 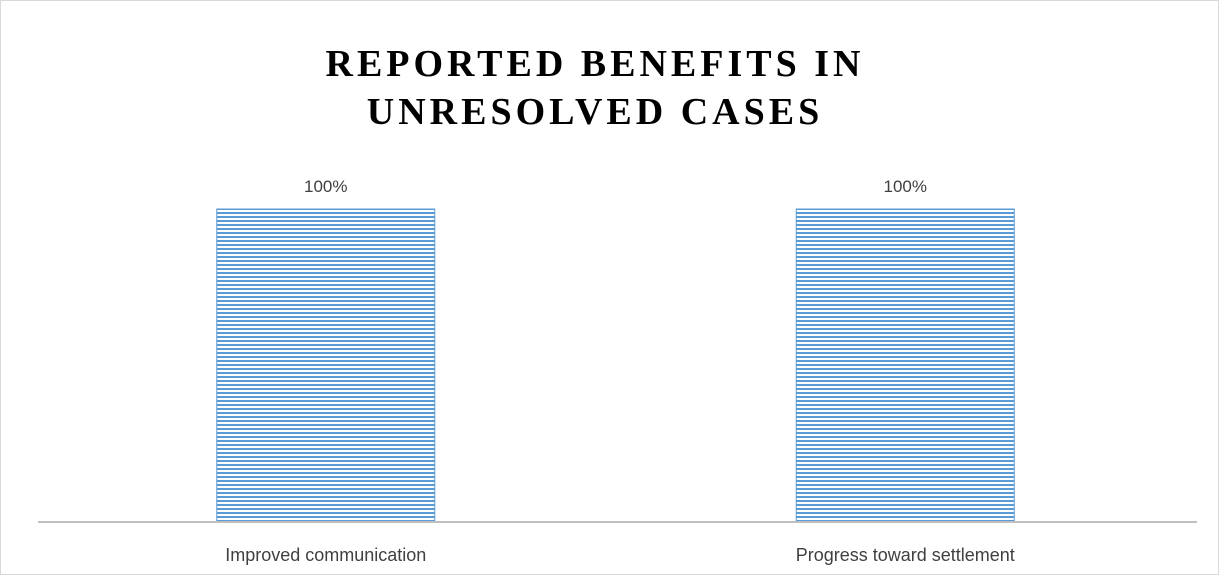 What do you see at coordinates (325, 555) in the screenshot?
I see `category-label-1: Improved communication` at bounding box center [325, 555].